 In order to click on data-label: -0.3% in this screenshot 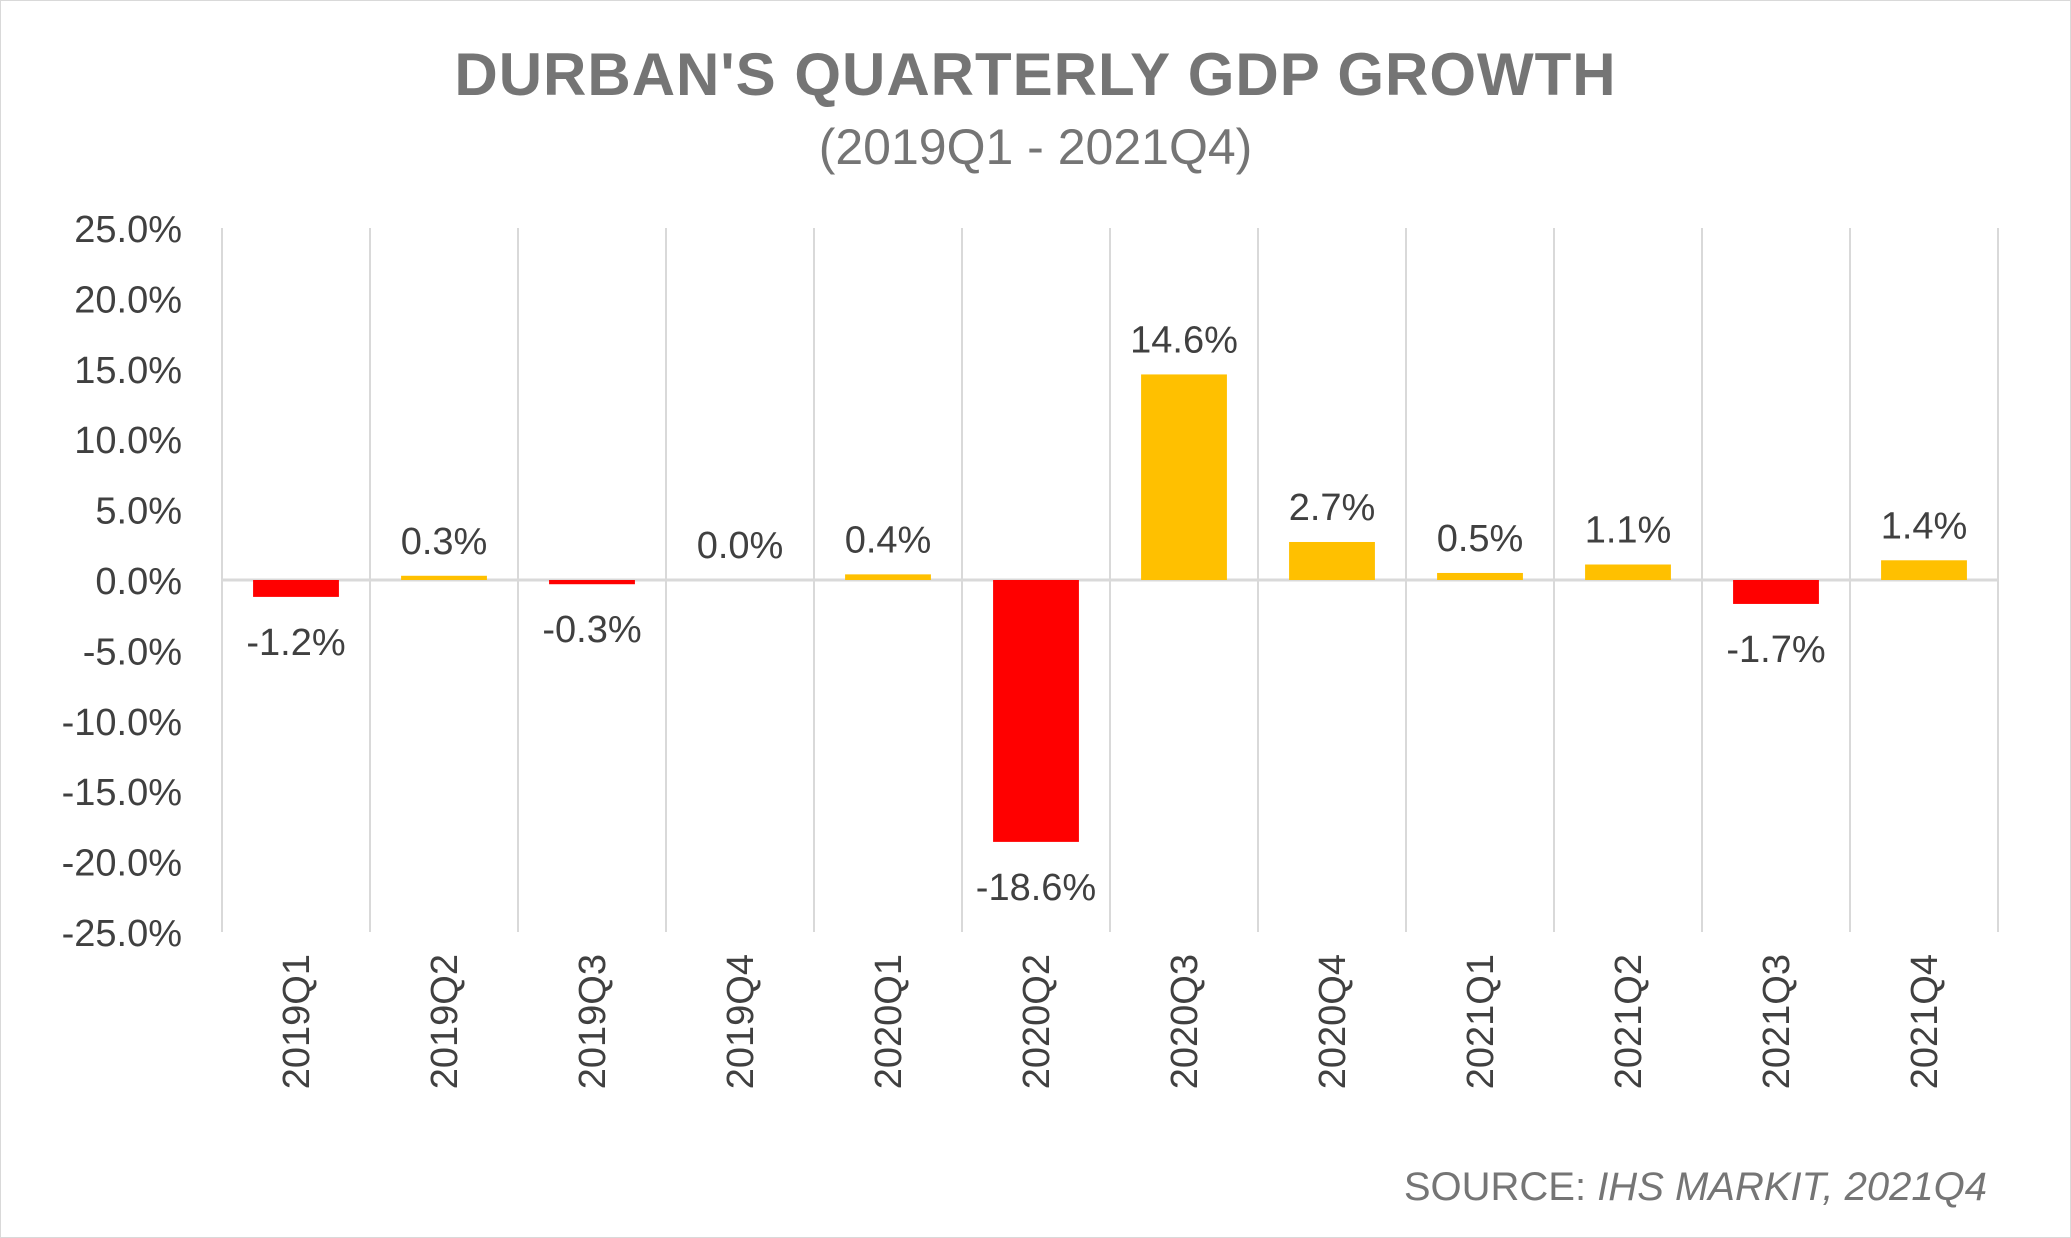, I will do `click(591, 630)`.